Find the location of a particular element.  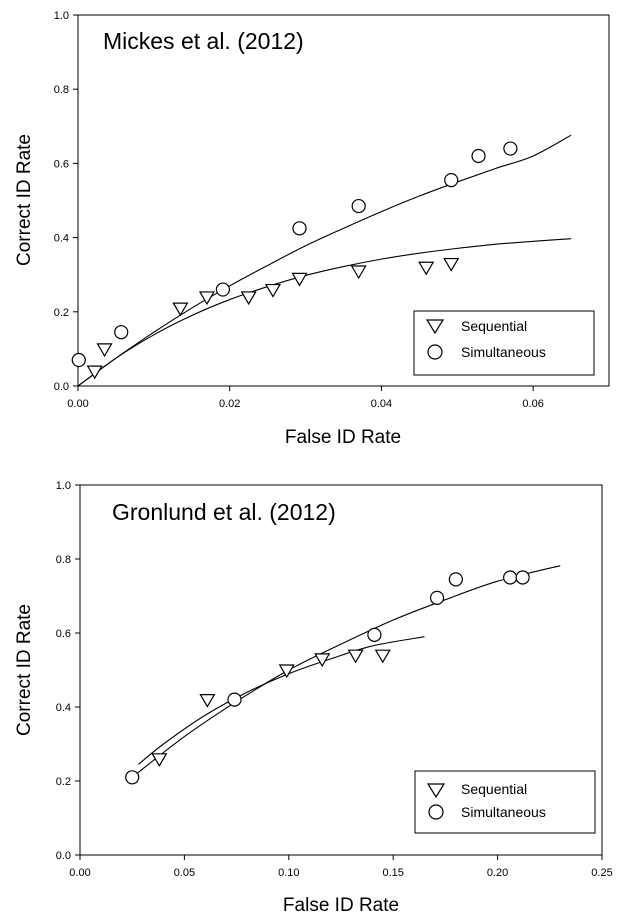

x-tick-label: 0.05 is located at coordinates (184, 873).